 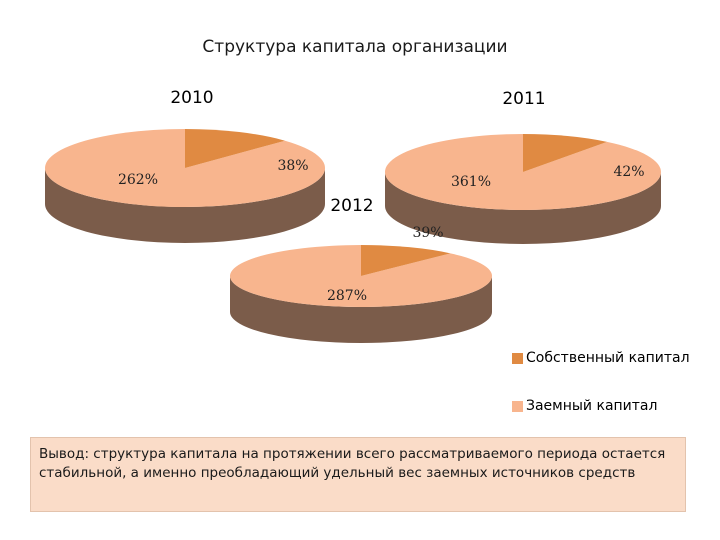 I want to click on legend-item-debt: Заемный капитал, so click(x=584, y=406).